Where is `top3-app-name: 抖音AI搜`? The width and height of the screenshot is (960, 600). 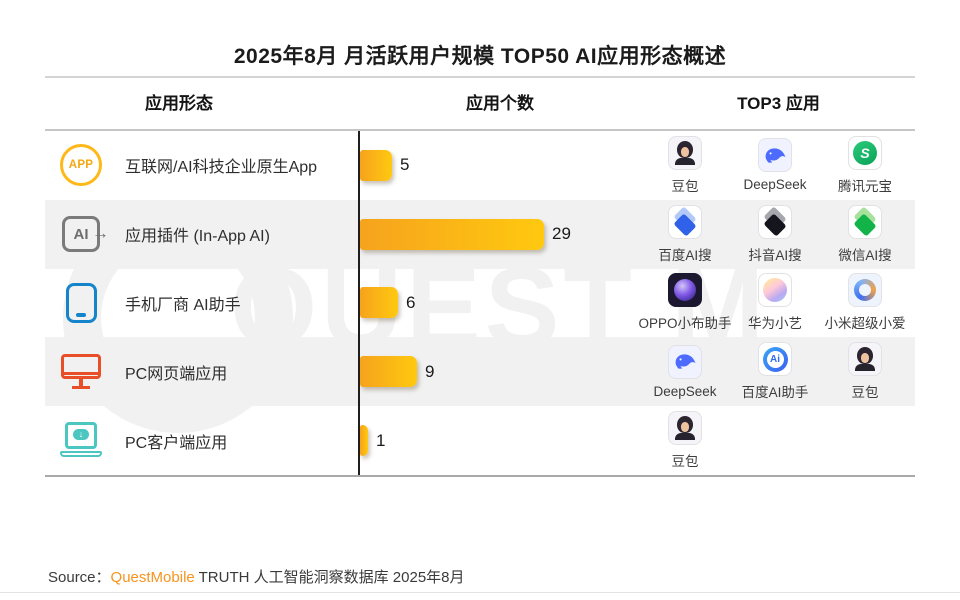 top3-app-name: 抖音AI搜 is located at coordinates (775, 255).